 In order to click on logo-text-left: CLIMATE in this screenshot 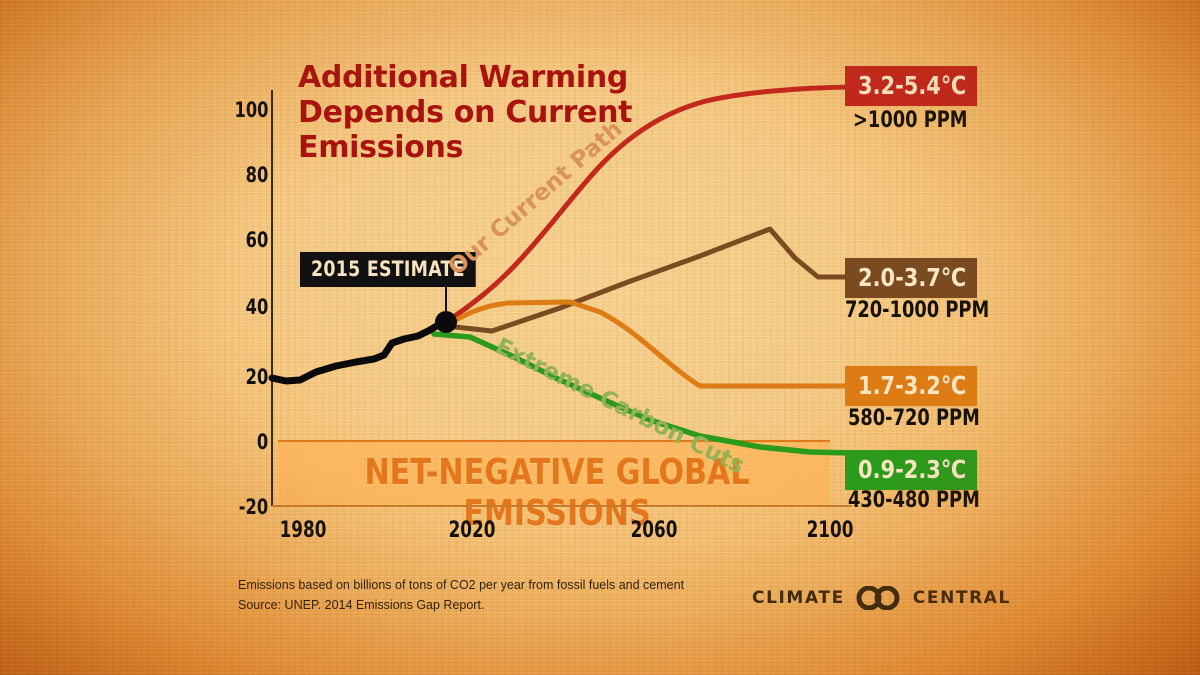, I will do `click(798, 598)`.